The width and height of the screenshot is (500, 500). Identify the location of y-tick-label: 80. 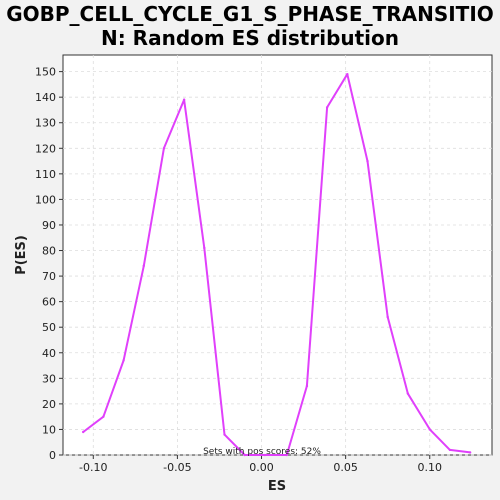
(49, 251).